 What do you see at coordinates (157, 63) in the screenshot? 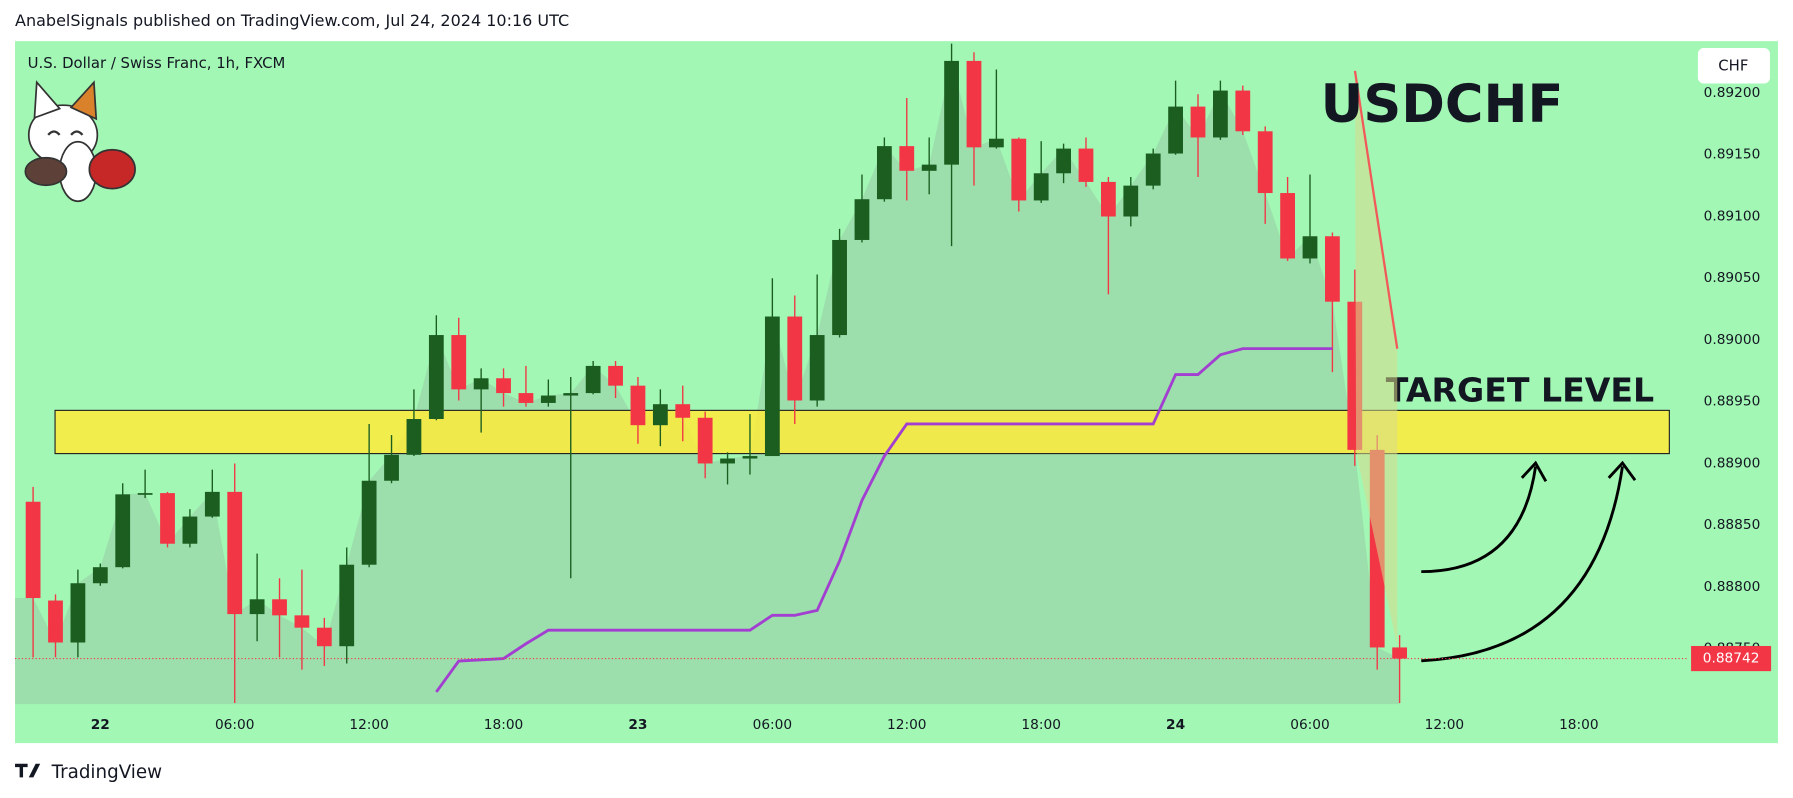
I see `symbol-title: U.S. Dollar / Swiss Franc, 1h, FXCM` at bounding box center [157, 63].